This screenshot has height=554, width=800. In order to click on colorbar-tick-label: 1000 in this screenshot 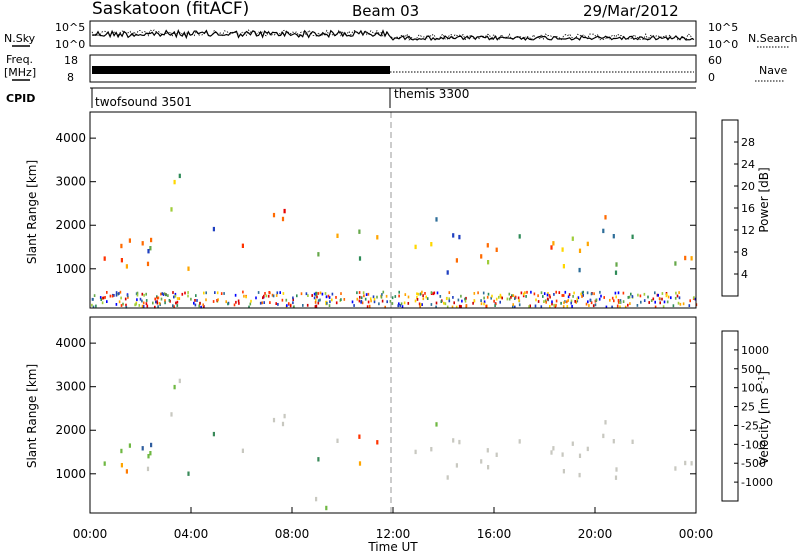, I will do `click(755, 350)`.